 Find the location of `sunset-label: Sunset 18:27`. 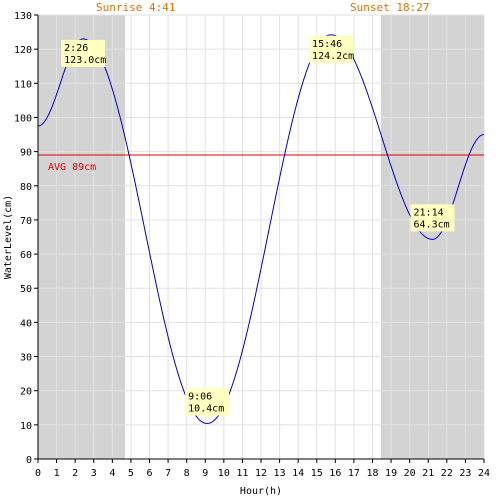

sunset-label: Sunset 18:27 is located at coordinates (389, 7).